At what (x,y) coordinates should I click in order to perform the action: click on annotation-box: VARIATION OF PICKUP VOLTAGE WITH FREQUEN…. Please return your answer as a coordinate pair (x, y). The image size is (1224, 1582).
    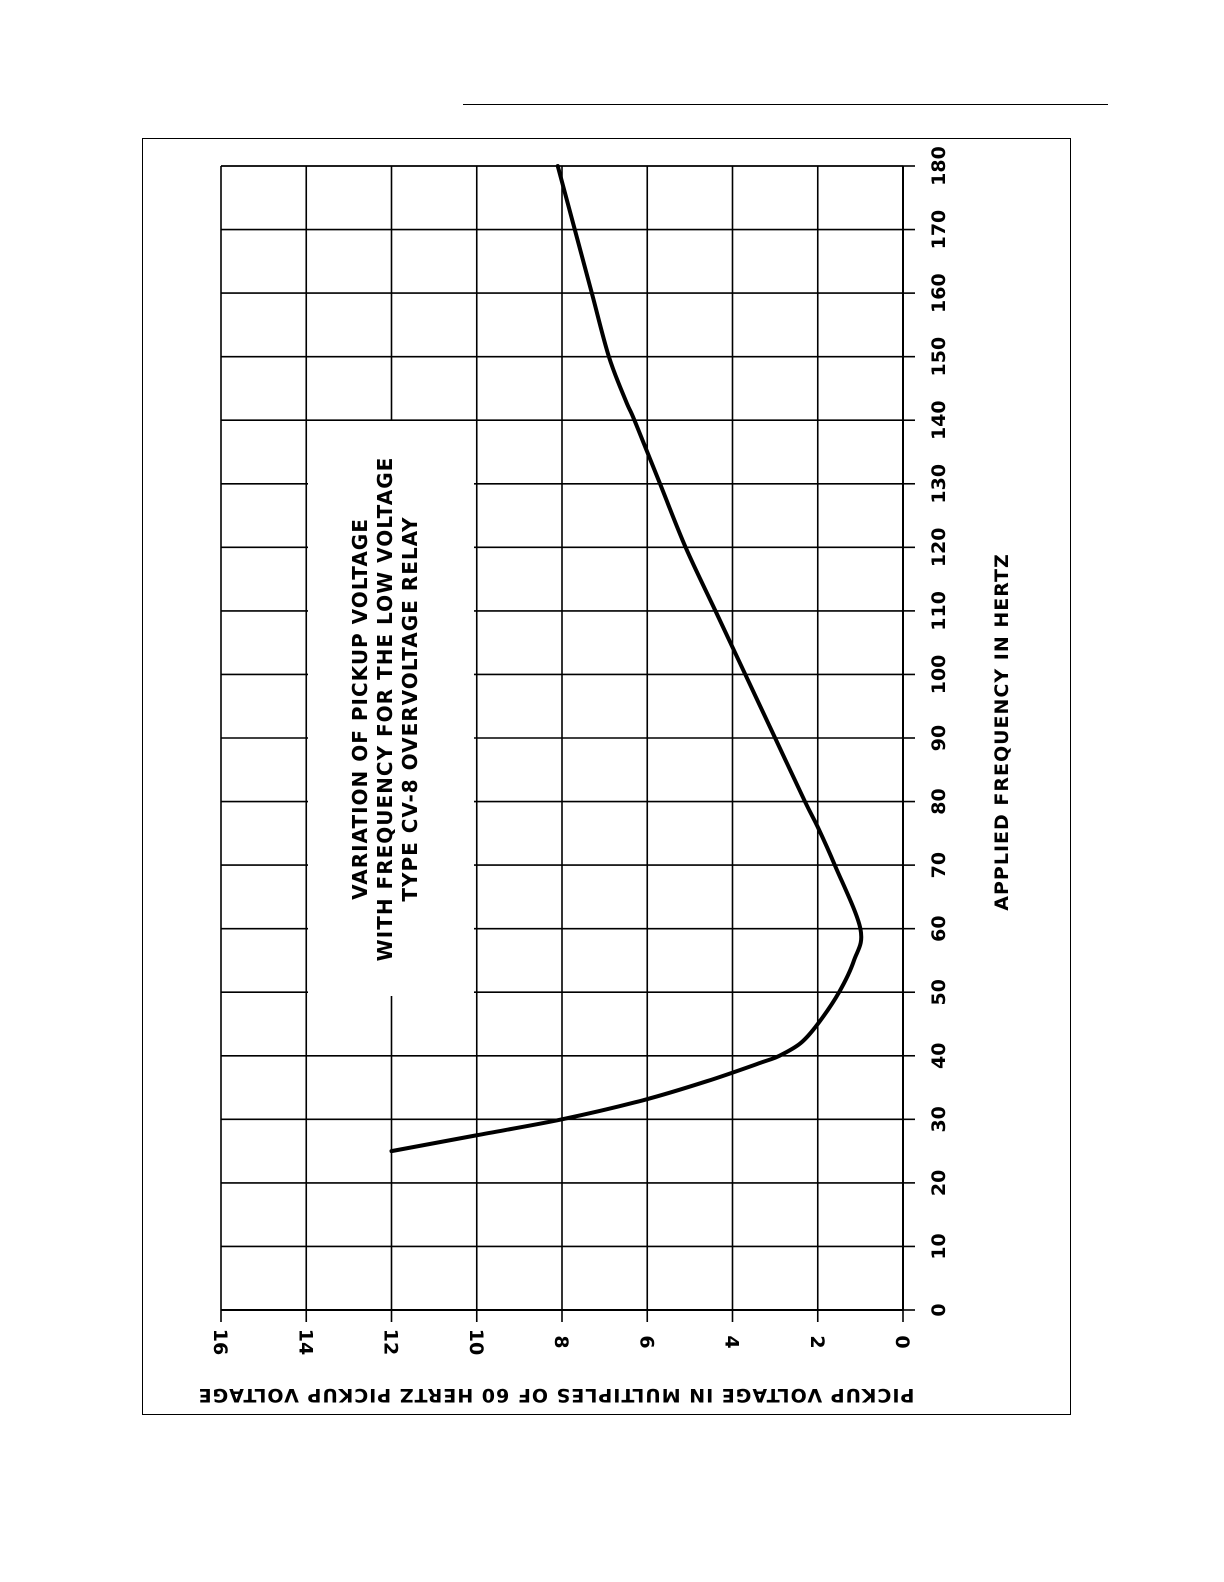
    Looking at the image, I should click on (391, 708).